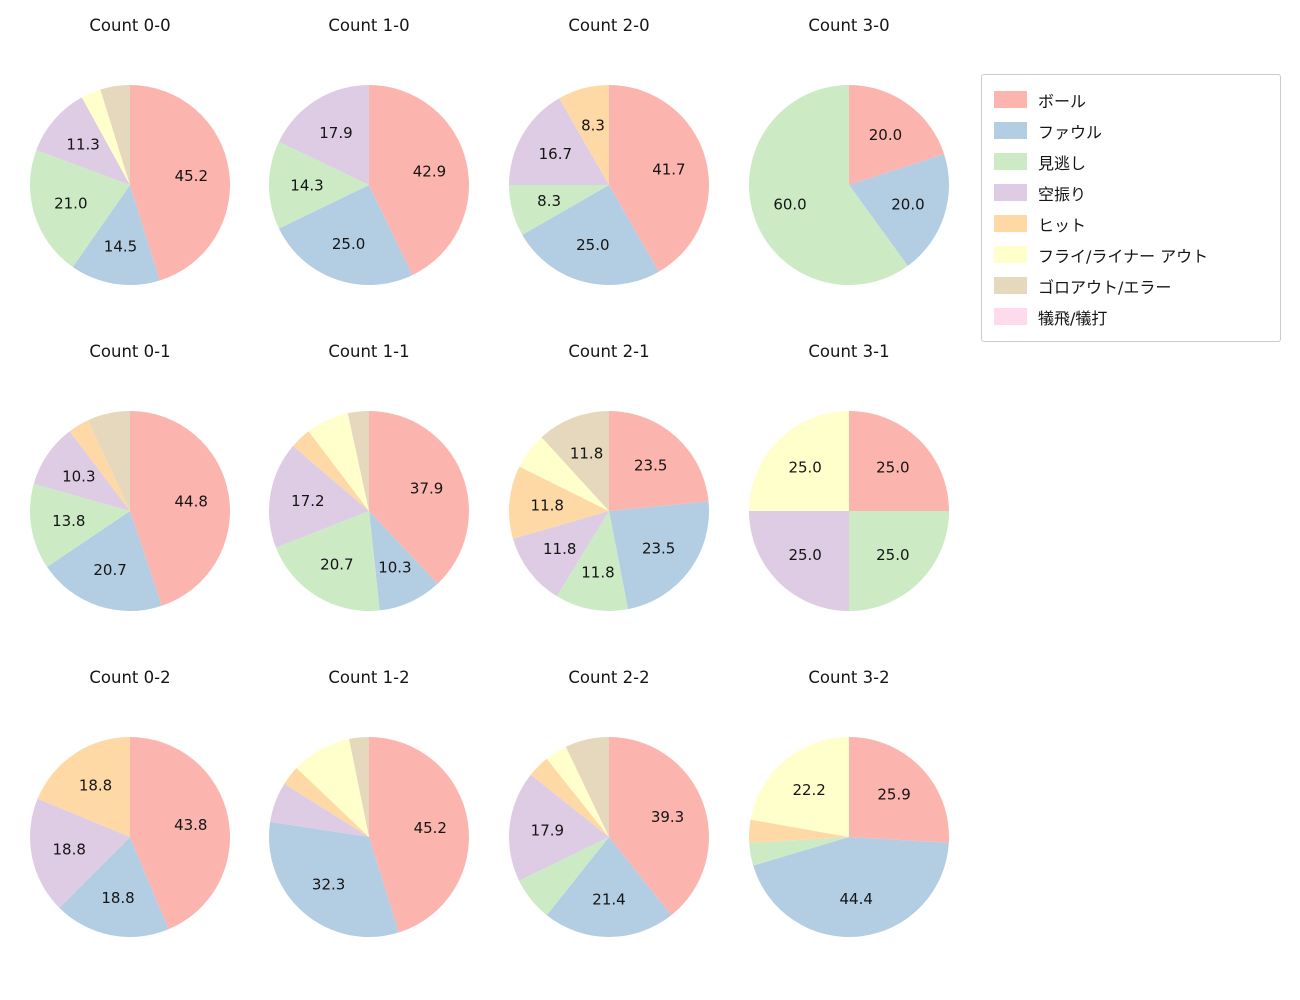  Describe the element at coordinates (808, 790) in the screenshot. I see `pie-slice-label-fly_liner_out: 22.2` at that location.